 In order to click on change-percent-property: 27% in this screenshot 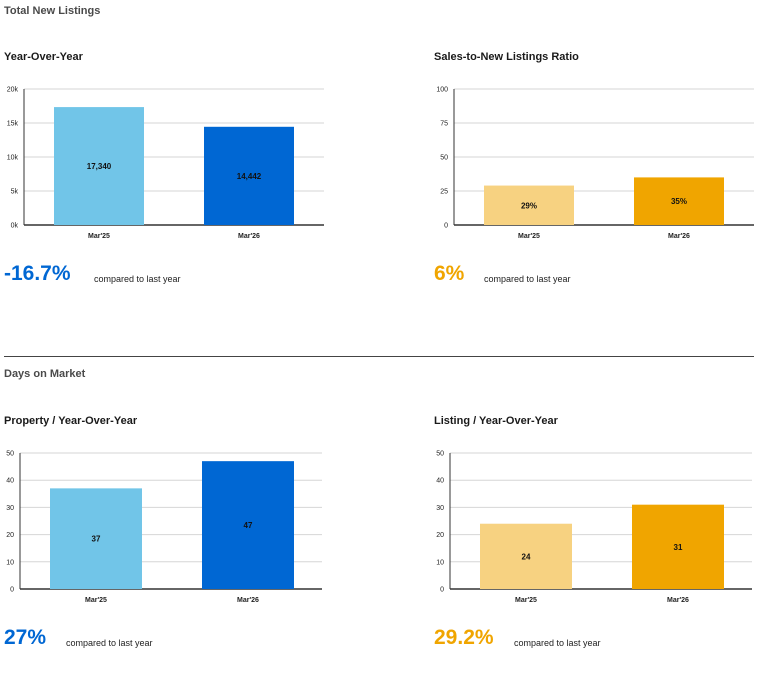, I will do `click(25, 637)`.